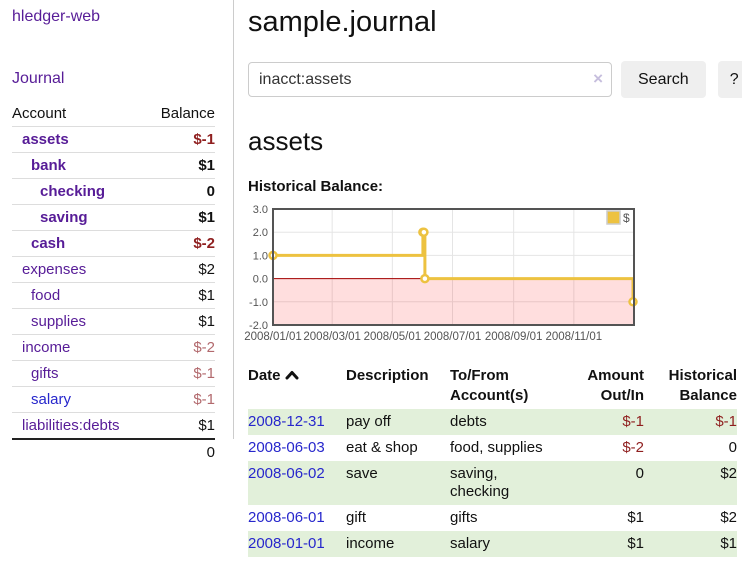  Describe the element at coordinates (573, 337) in the screenshot. I see `svg-text: 2008/11/01` at that location.